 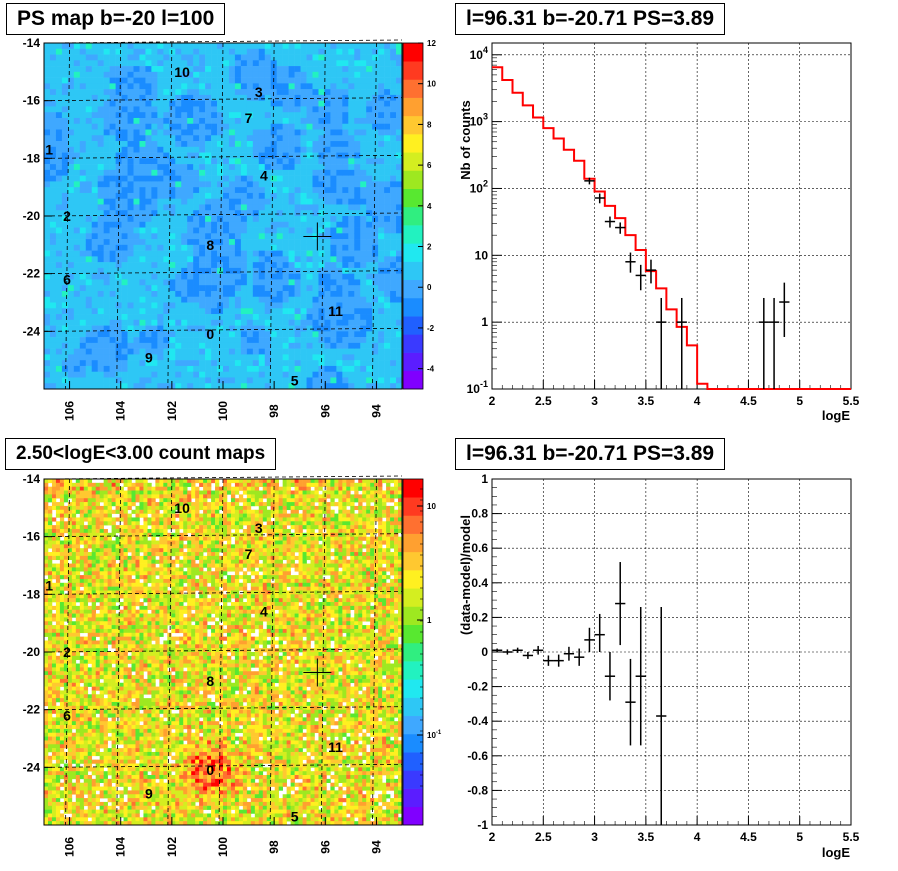 I want to click on source-label: 9, so click(x=149, y=357).